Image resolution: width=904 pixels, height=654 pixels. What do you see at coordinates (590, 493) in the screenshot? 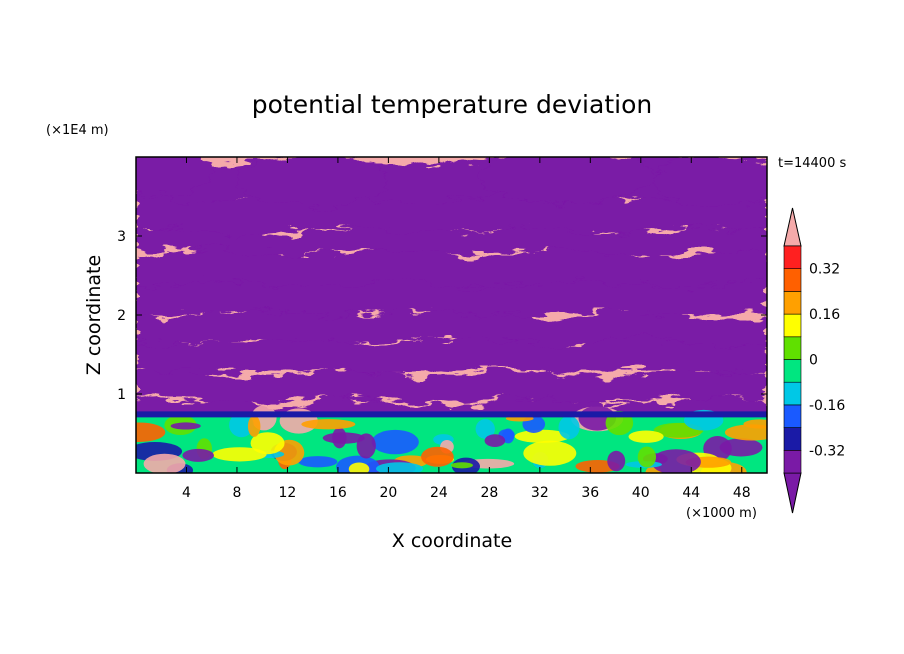
I see `x-tick-label: 36` at bounding box center [590, 493].